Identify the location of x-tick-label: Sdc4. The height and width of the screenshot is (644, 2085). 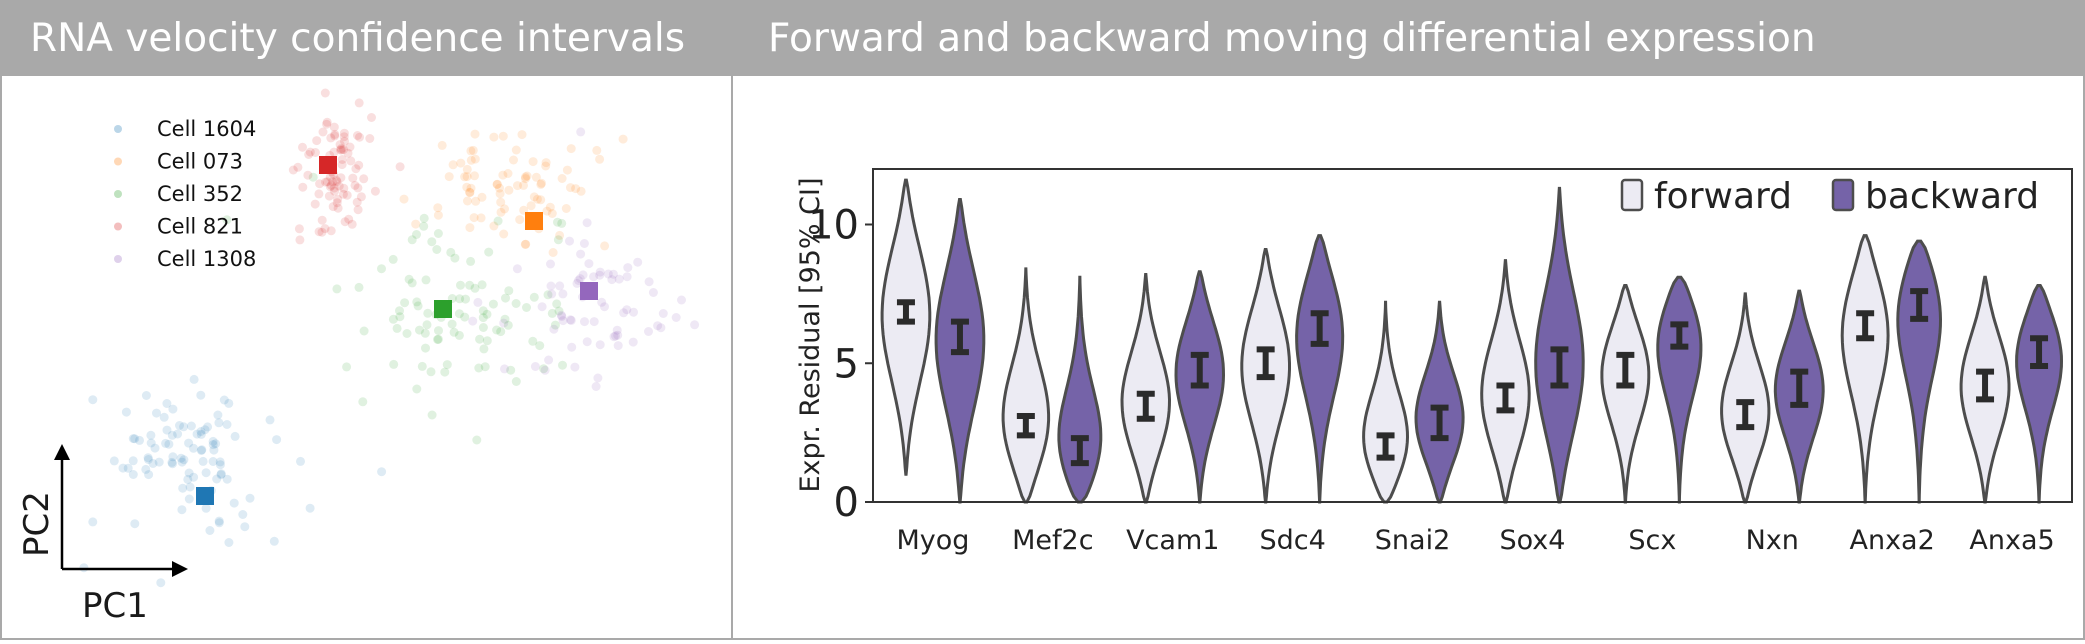
(1292, 540).